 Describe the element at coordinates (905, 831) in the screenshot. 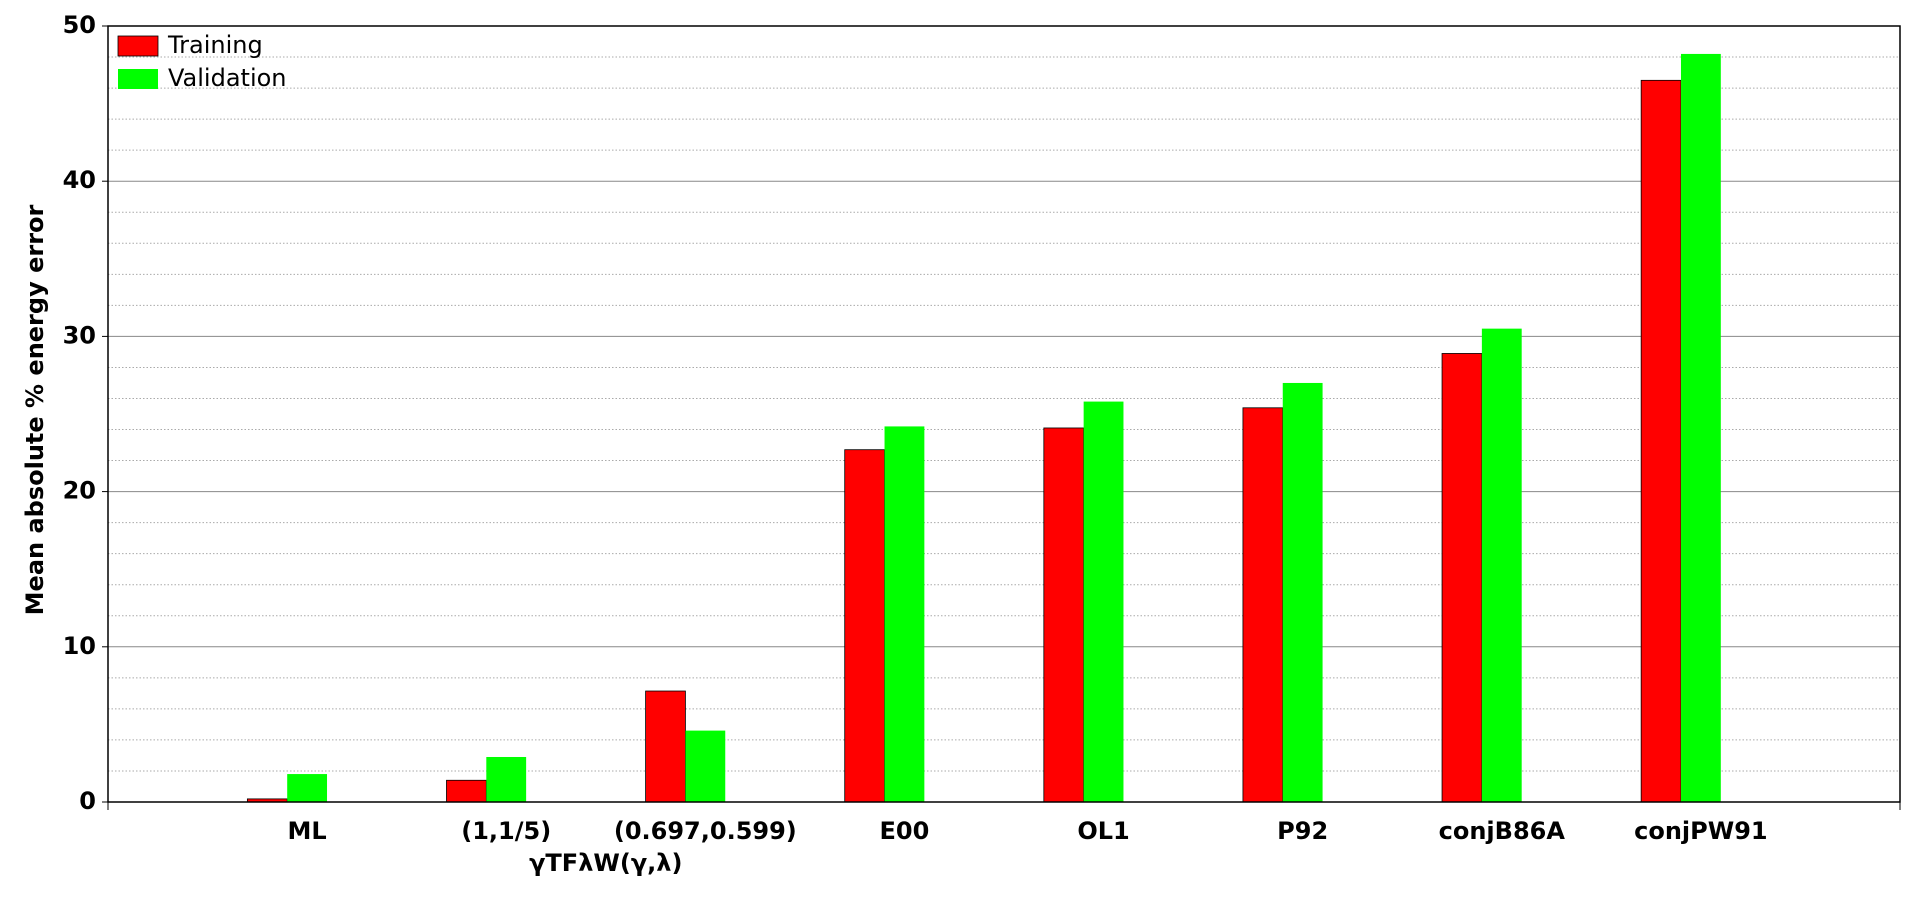

I see `x-tick-label: E00` at that location.